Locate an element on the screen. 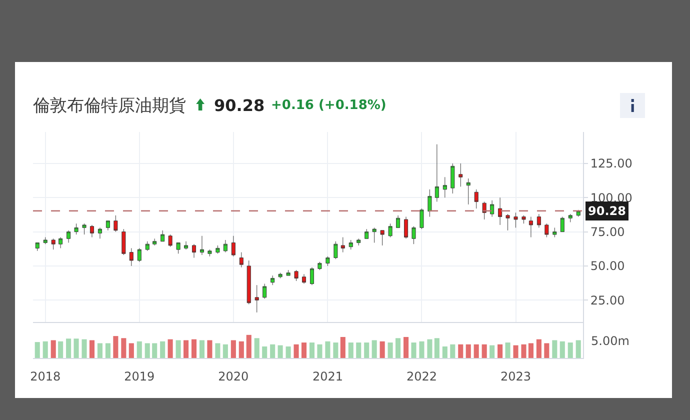 This screenshot has width=690, height=420. y-tick-label: 75.00 is located at coordinates (607, 231).